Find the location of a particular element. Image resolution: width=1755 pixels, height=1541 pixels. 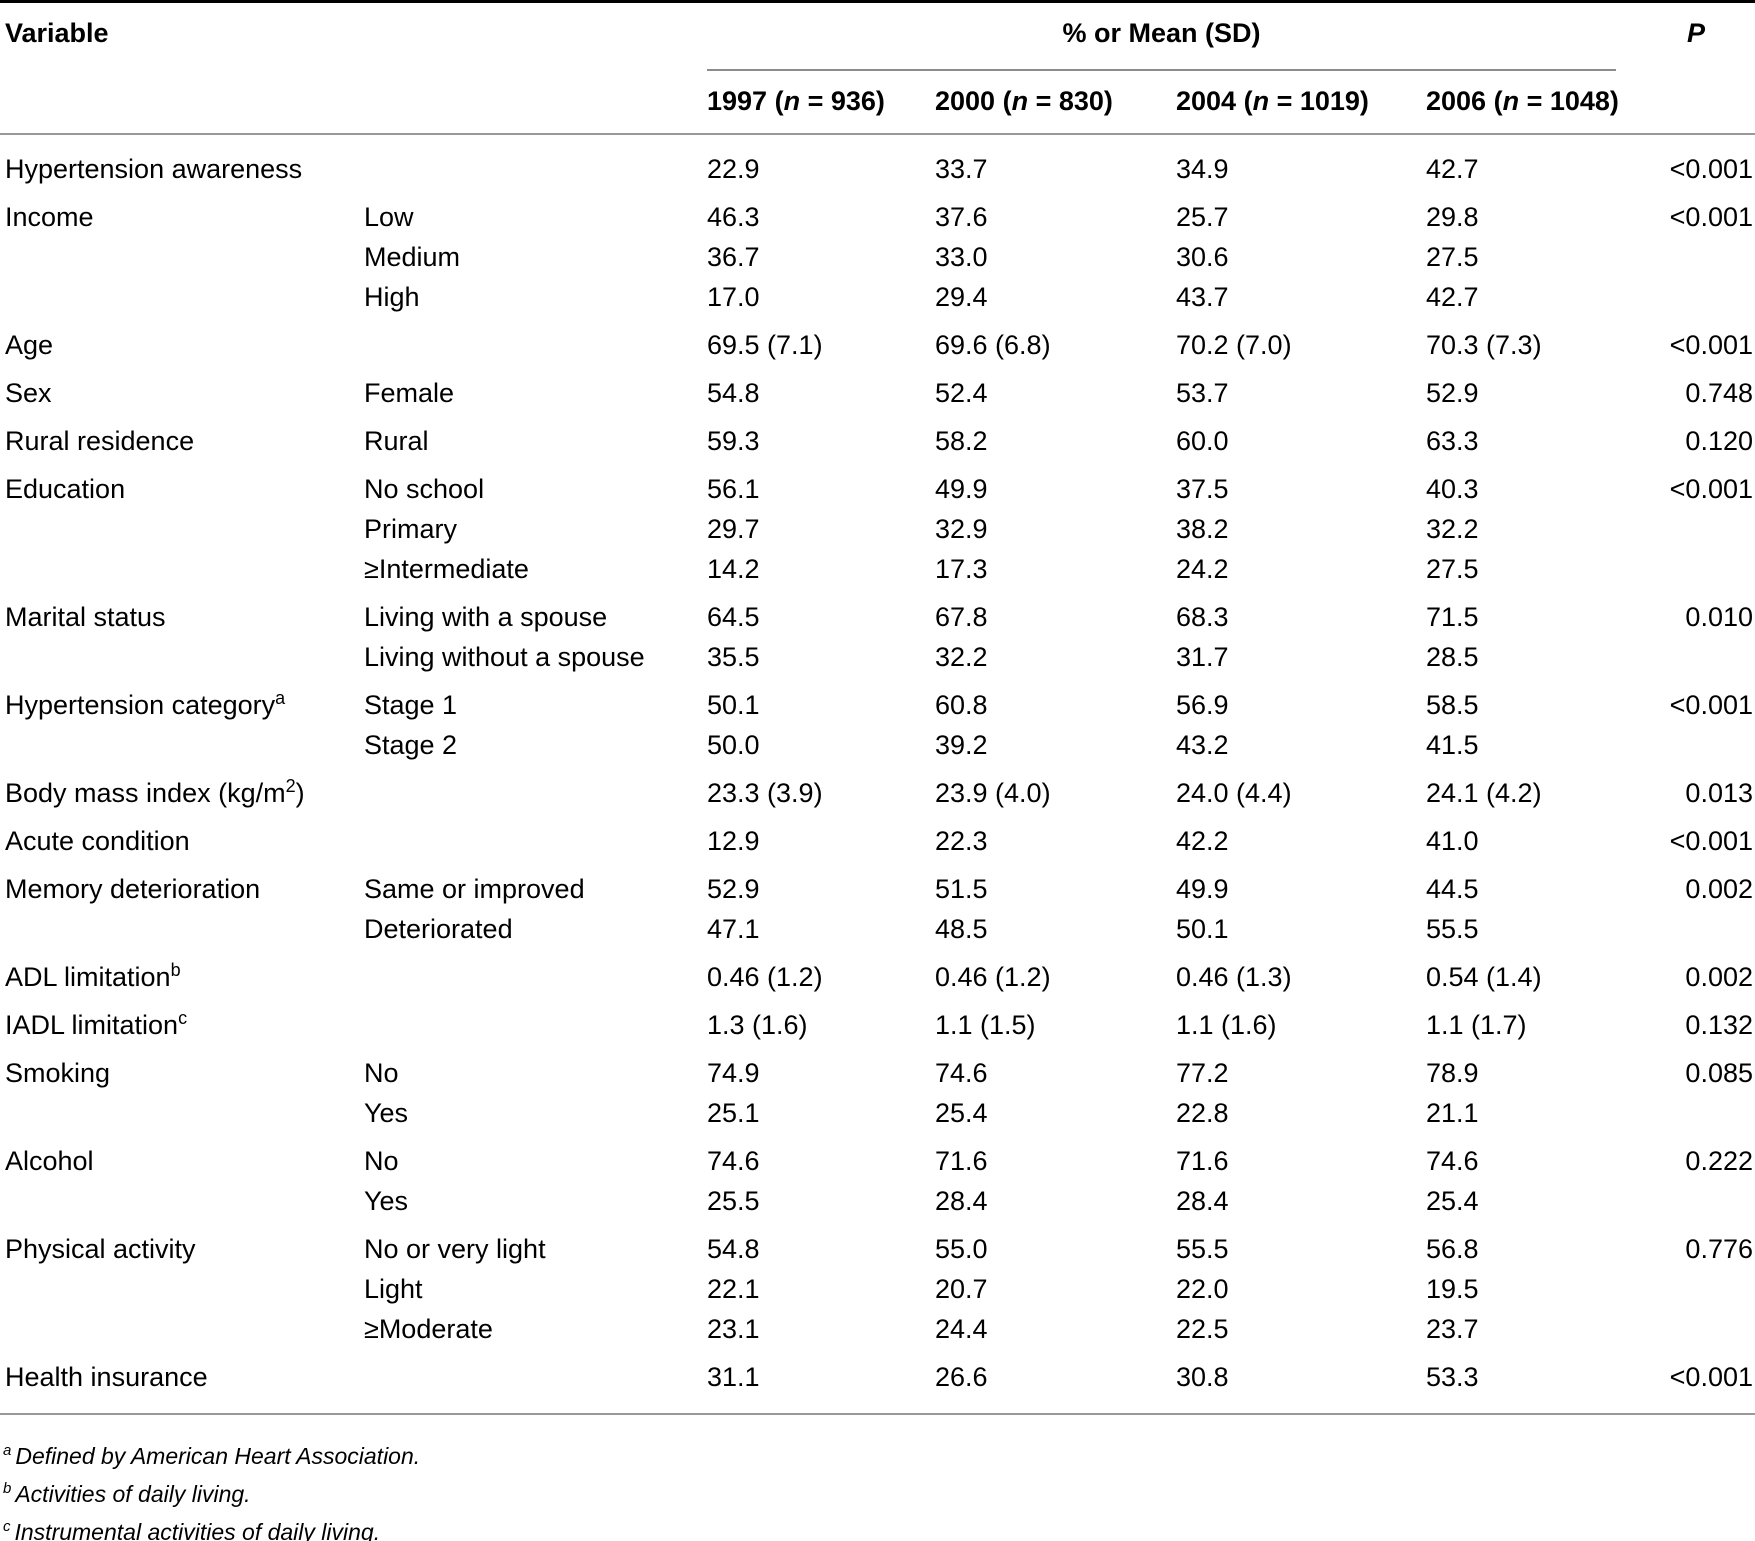

value-cell: 33.0 is located at coordinates (961, 257).